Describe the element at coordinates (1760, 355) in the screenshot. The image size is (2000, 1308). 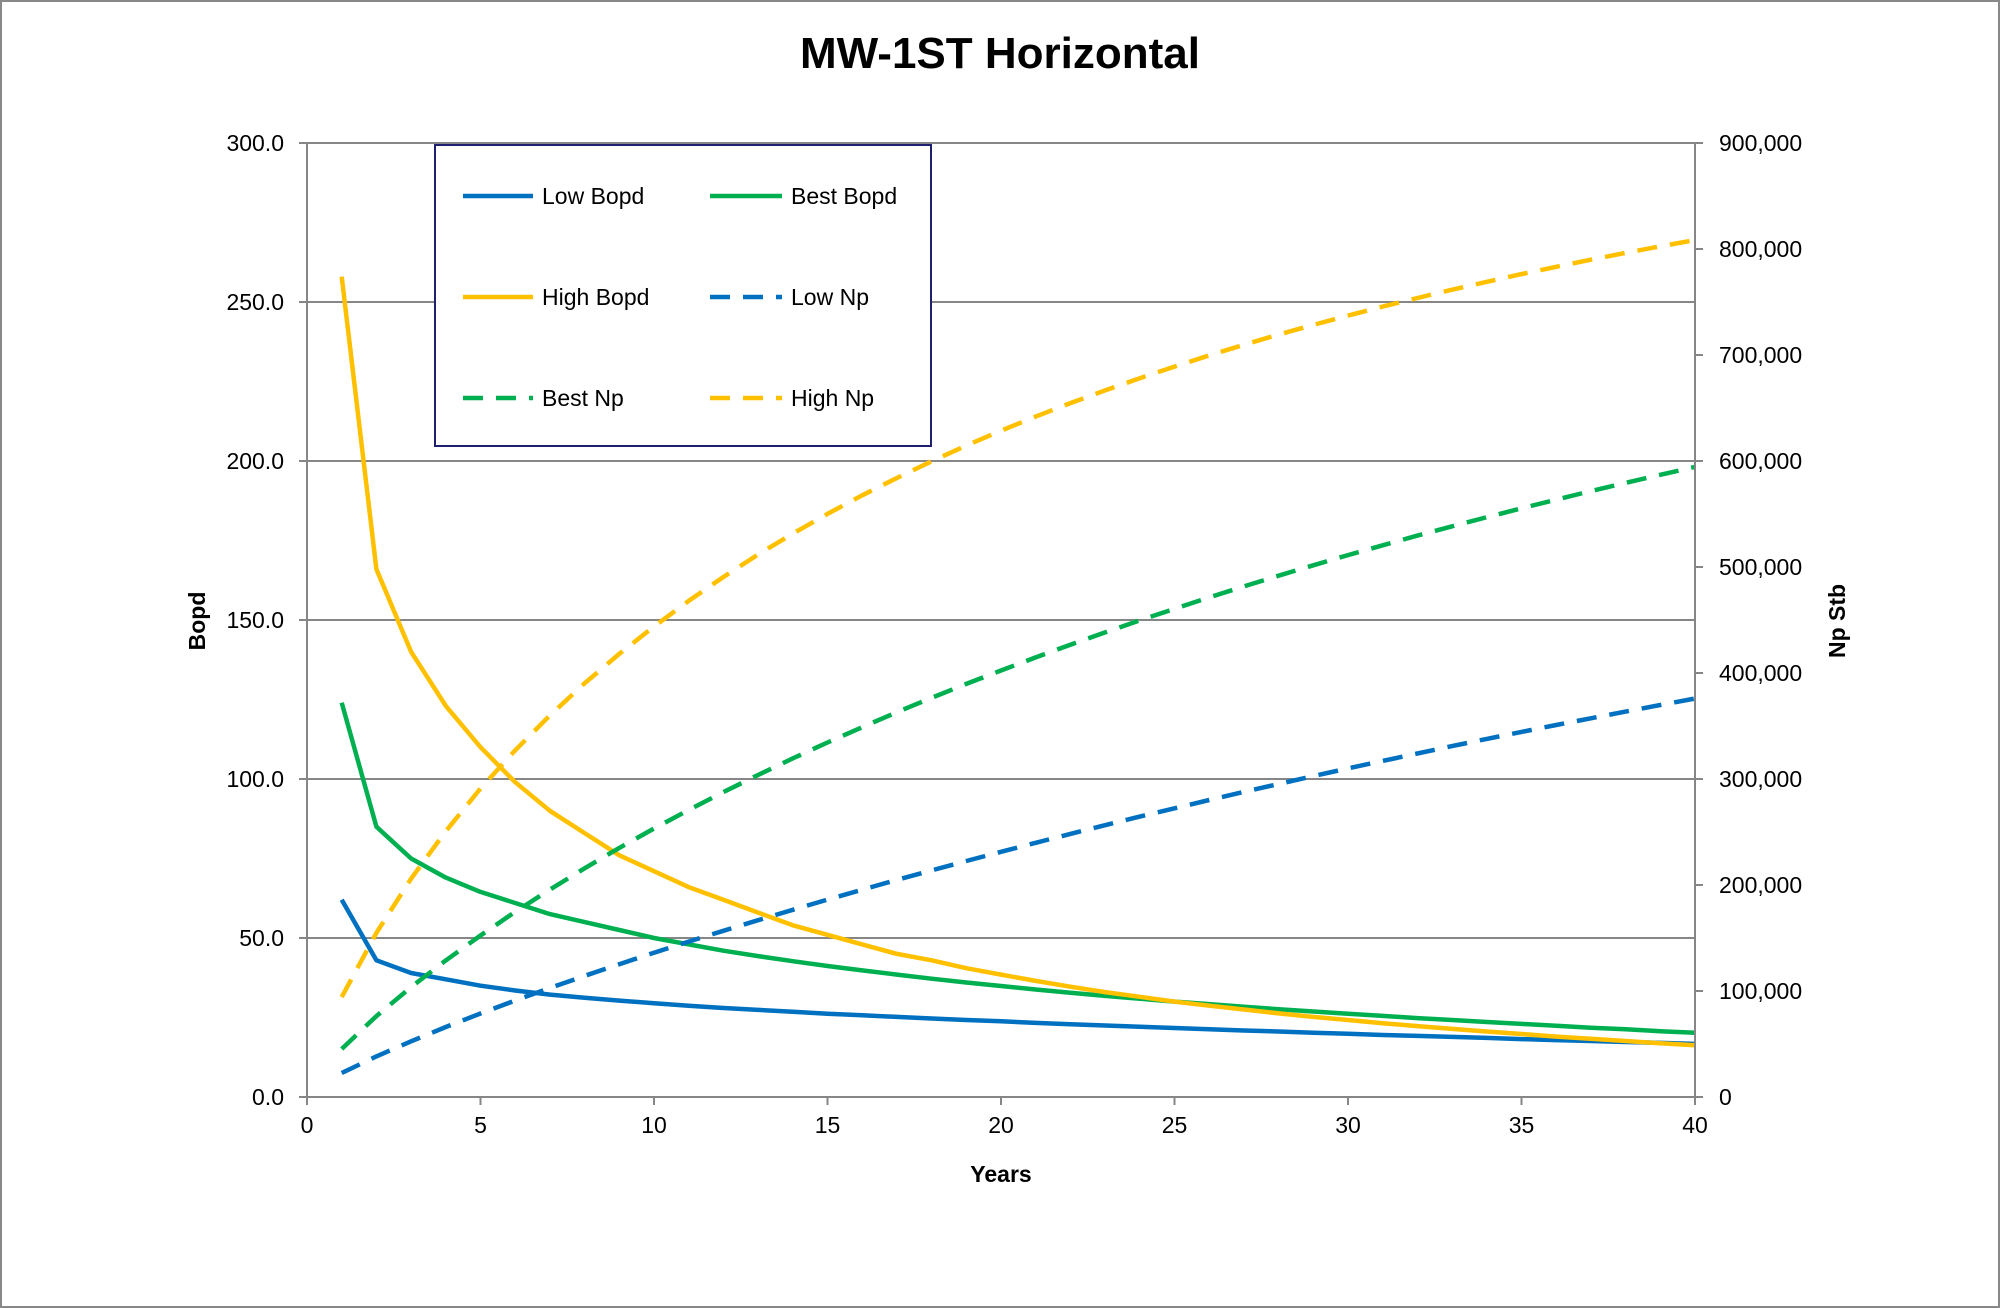
I see `y2-tick-label: 700,000` at that location.